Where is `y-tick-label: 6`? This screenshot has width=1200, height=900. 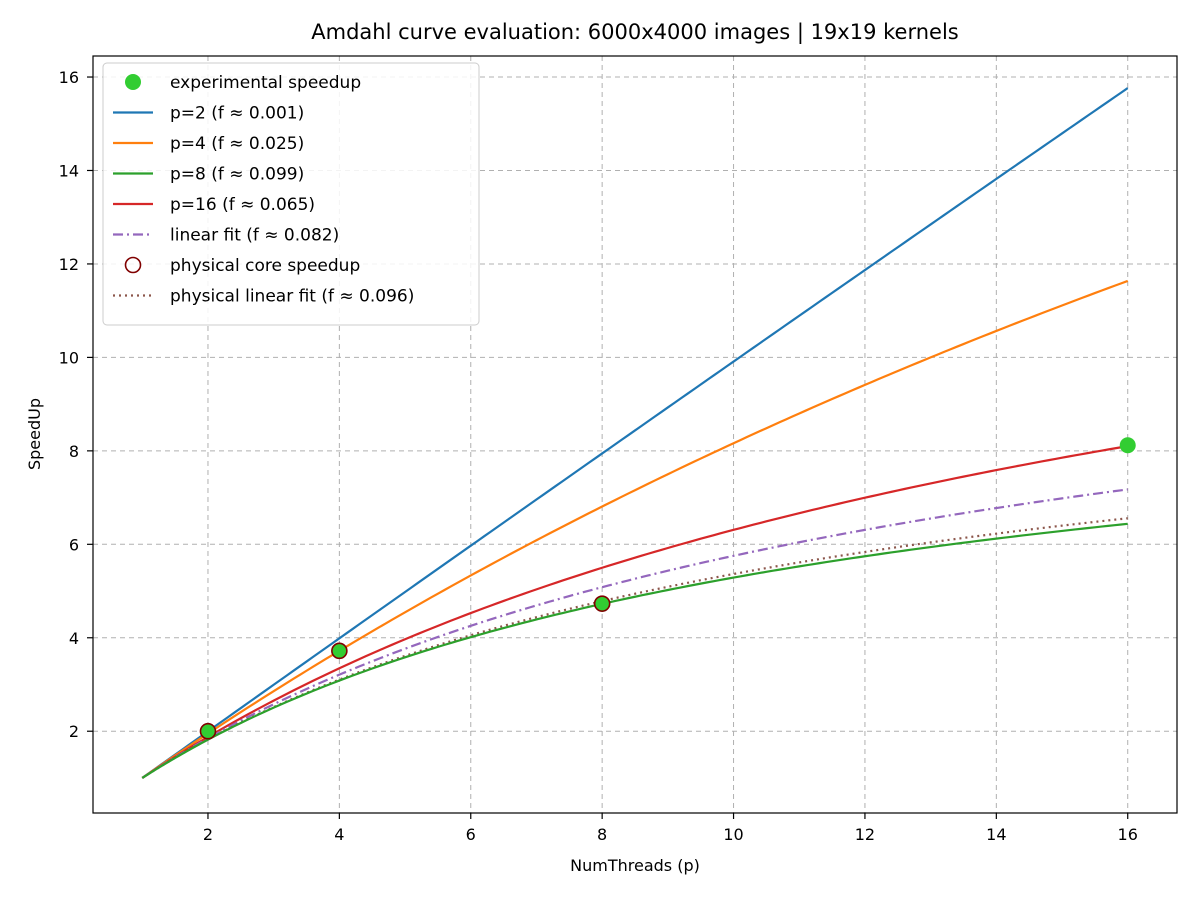 y-tick-label: 6 is located at coordinates (74, 544).